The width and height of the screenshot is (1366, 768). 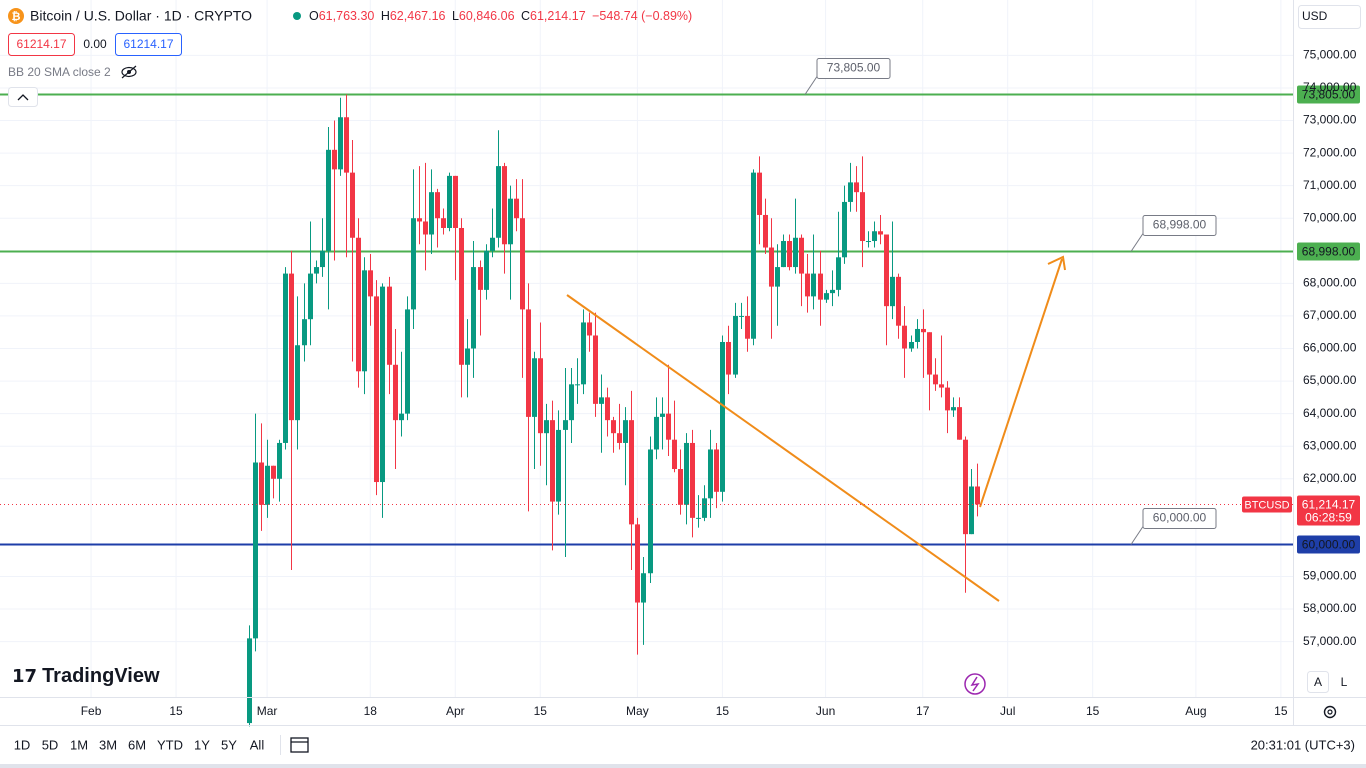 What do you see at coordinates (202, 744) in the screenshot?
I see `range-button: 1Y` at bounding box center [202, 744].